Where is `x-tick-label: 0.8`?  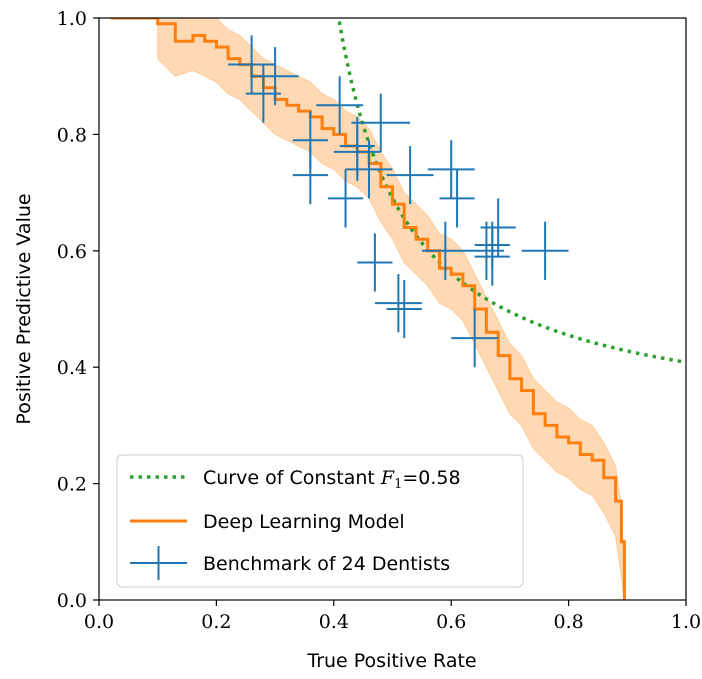
x-tick-label: 0.8 is located at coordinates (568, 622).